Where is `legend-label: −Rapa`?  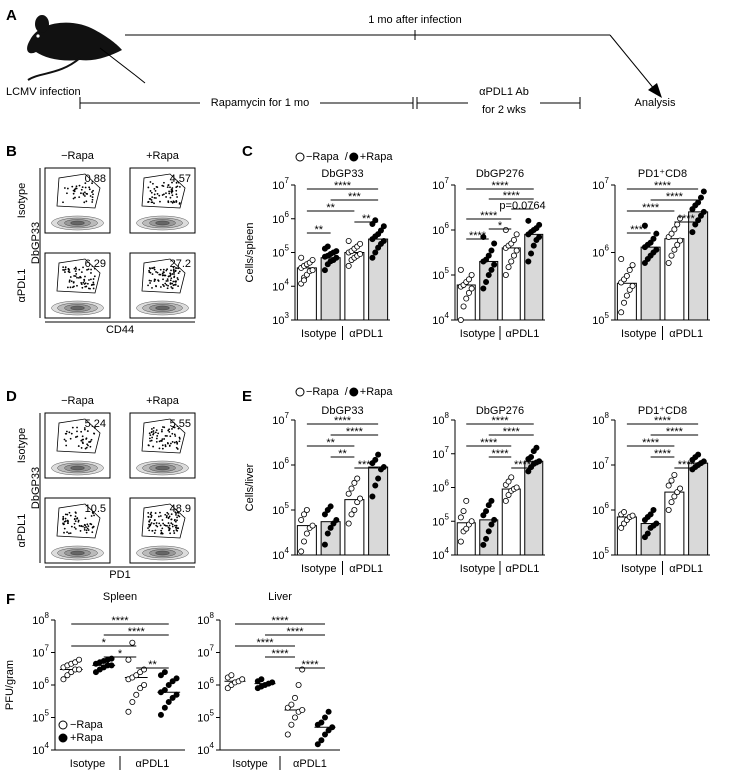
legend-label: −Rapa is located at coordinates (87, 725).